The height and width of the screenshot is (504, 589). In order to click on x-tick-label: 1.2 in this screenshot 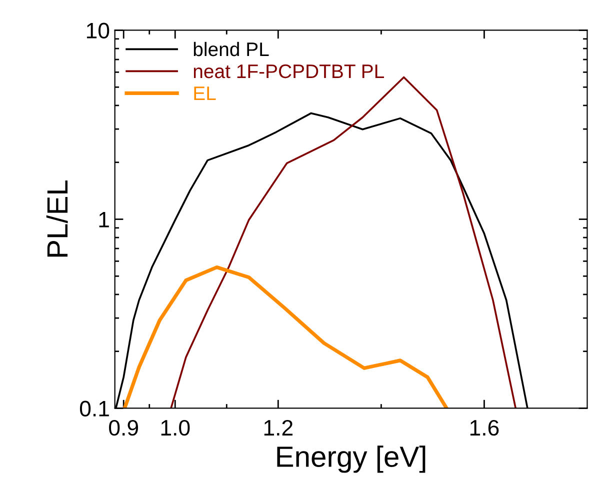, I will do `click(278, 428)`.